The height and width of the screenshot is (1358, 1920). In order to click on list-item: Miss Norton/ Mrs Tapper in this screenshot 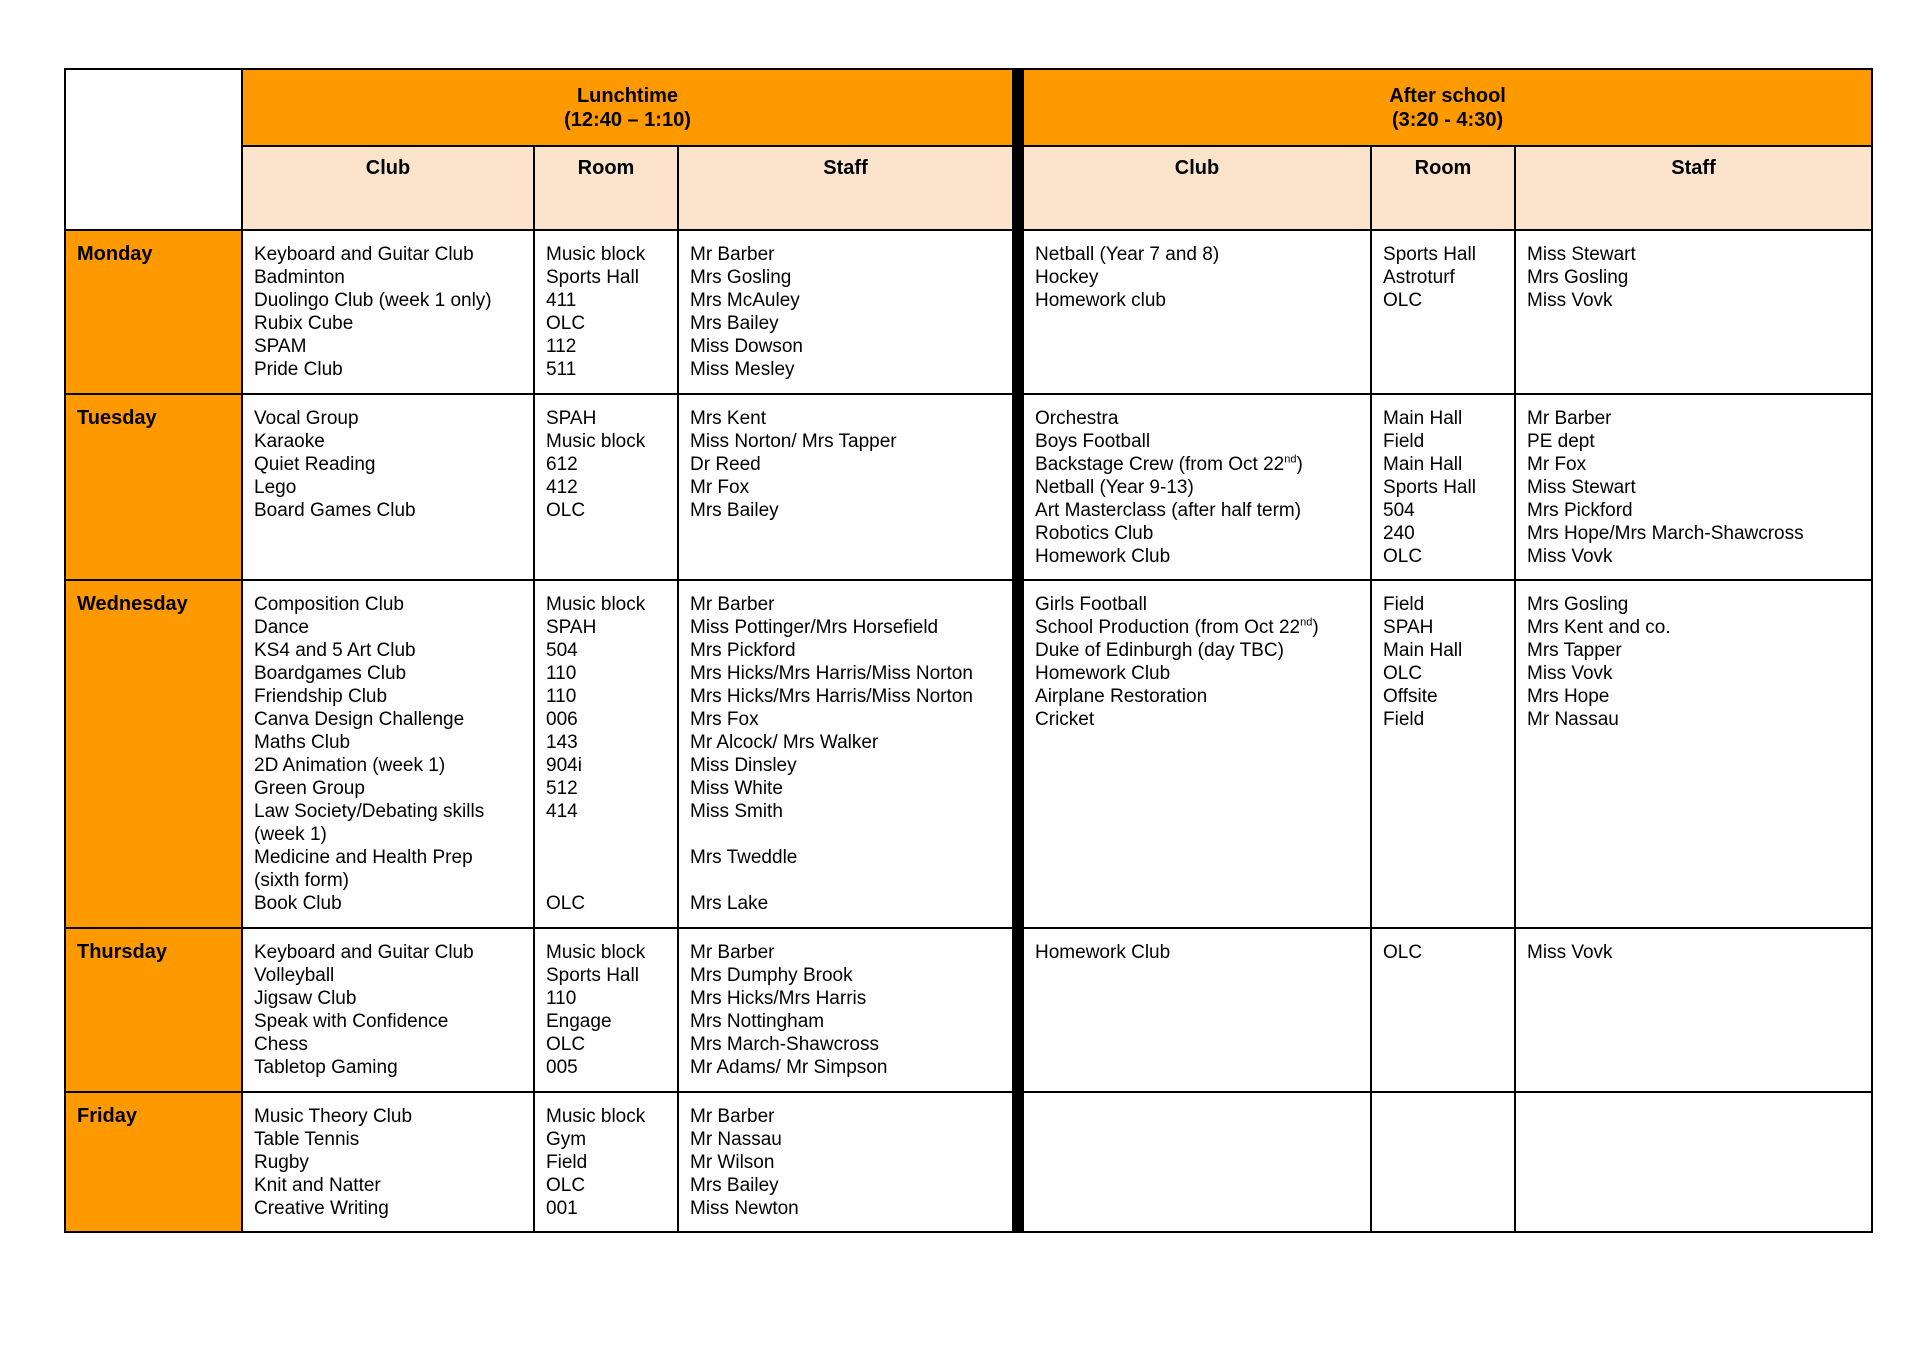, I will do `click(793, 441)`.